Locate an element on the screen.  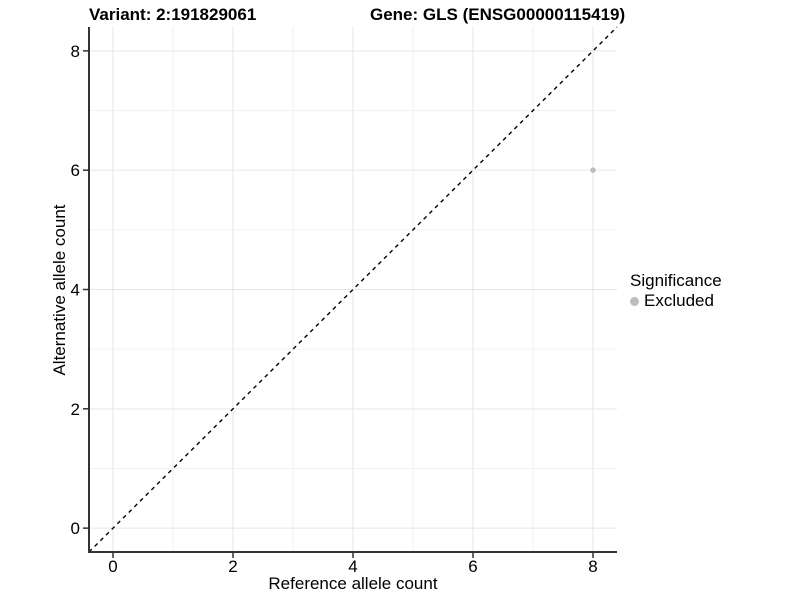
legend-item-excluded: Excluded is located at coordinates (676, 301).